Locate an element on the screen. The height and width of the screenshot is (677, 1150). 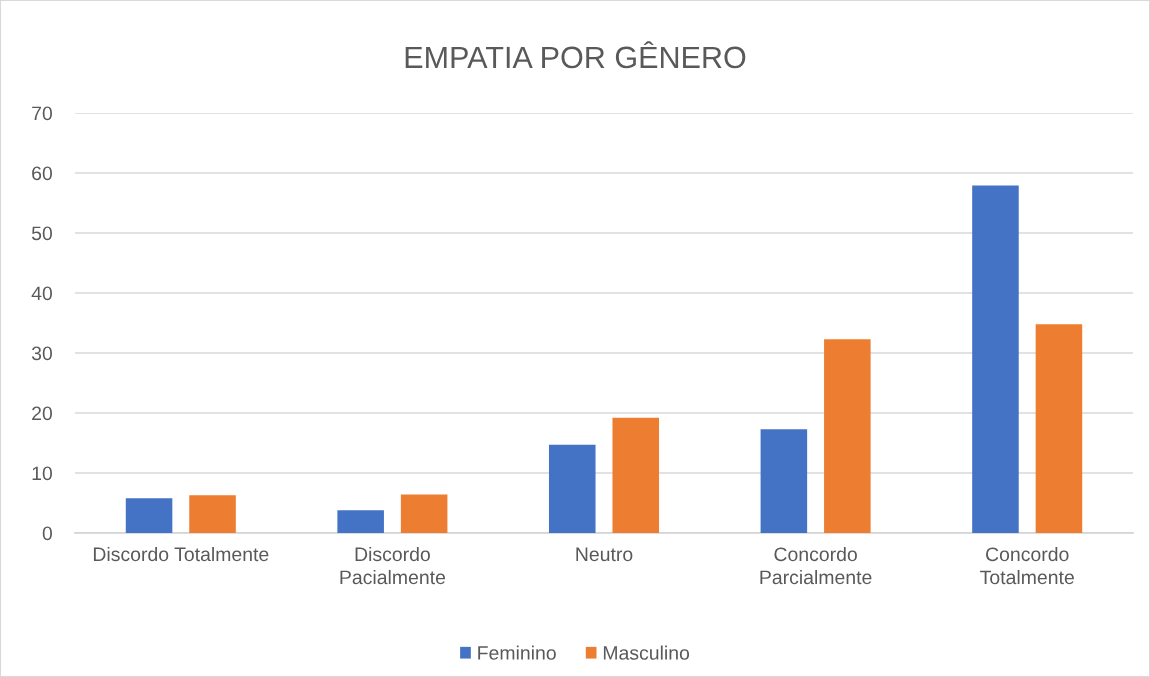
legend-label: Masculino is located at coordinates (646, 652).